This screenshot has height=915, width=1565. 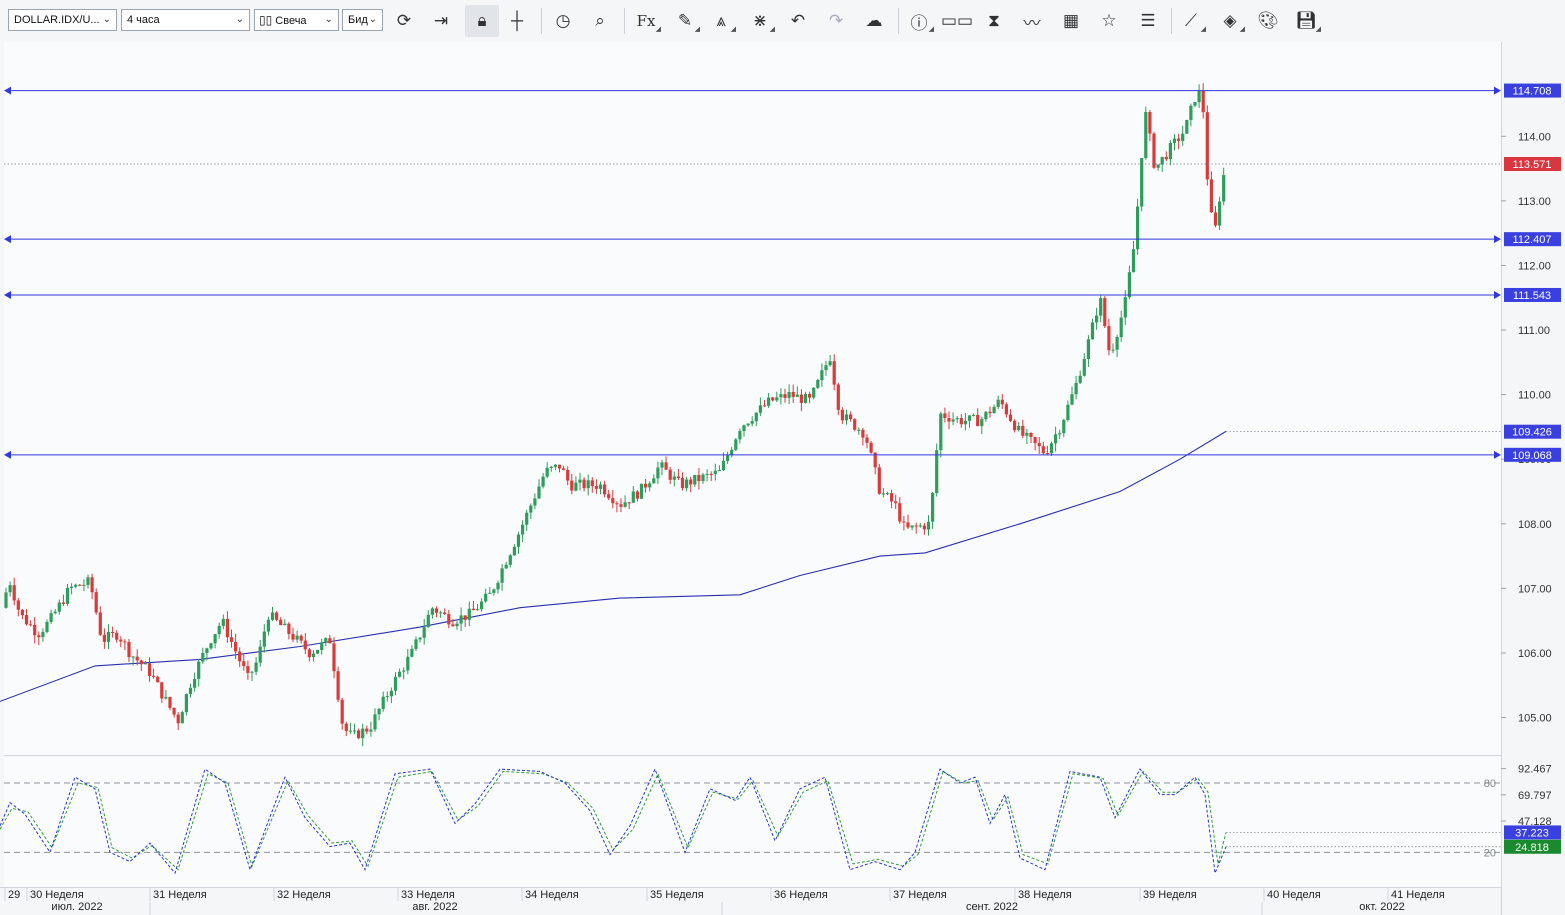 What do you see at coordinates (1532, 165) in the screenshot?
I see `price-label: 113.571` at bounding box center [1532, 165].